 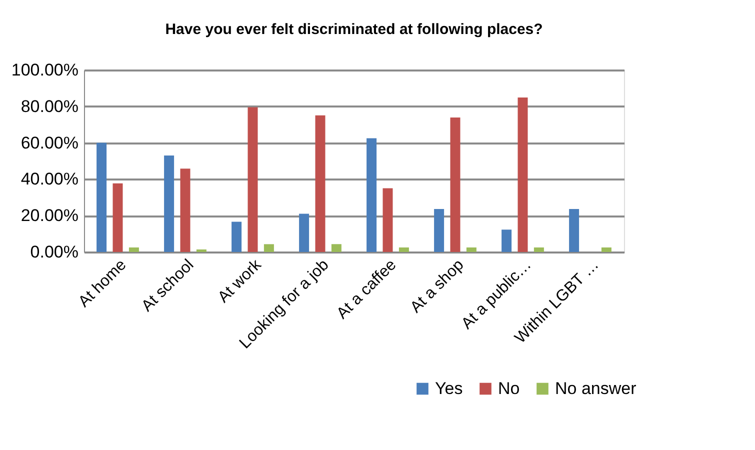 What do you see at coordinates (449, 388) in the screenshot?
I see `legend-label: Yes` at bounding box center [449, 388].